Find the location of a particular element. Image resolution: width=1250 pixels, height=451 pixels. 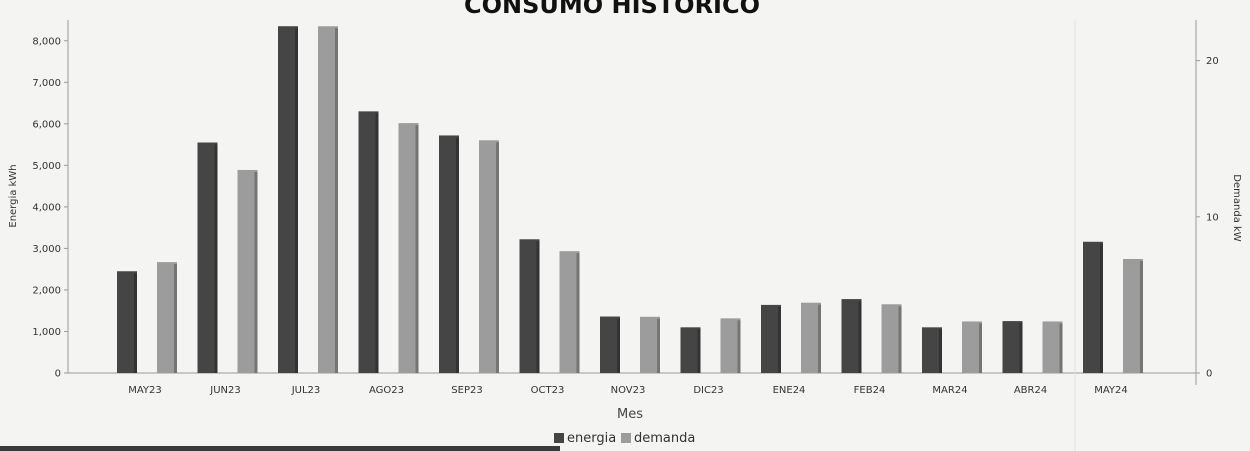

x-tick-label-OCT23: OCT23 is located at coordinates (548, 390).